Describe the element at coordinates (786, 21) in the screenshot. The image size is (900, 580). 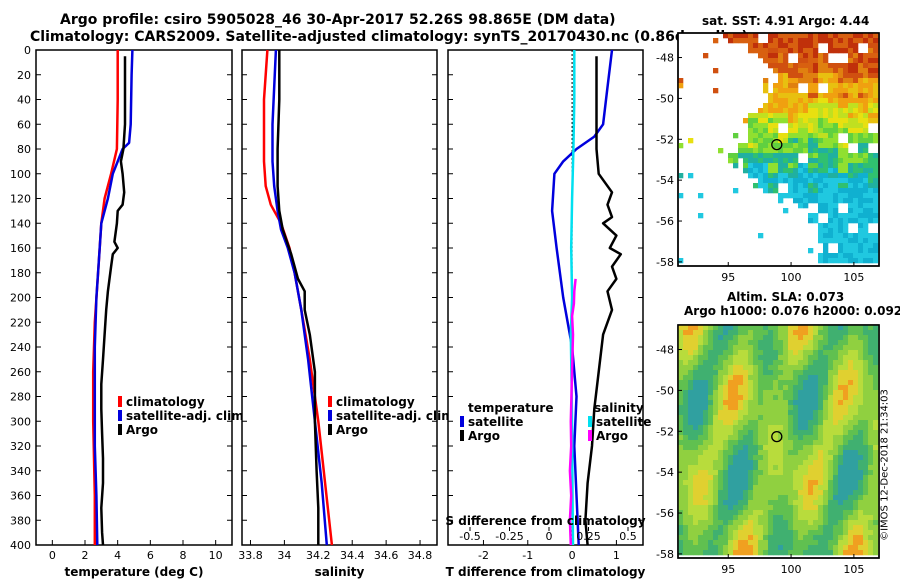
I see `sst-map-title: sat. SST: 4.91 Argo: 4.44` at that location.